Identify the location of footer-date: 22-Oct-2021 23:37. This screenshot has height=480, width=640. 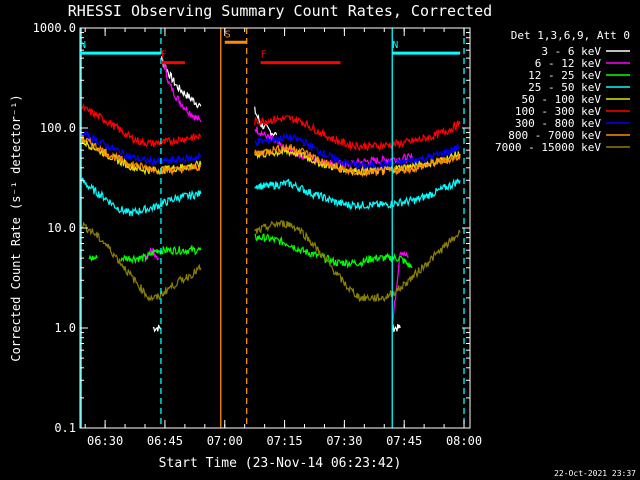
(595, 473).